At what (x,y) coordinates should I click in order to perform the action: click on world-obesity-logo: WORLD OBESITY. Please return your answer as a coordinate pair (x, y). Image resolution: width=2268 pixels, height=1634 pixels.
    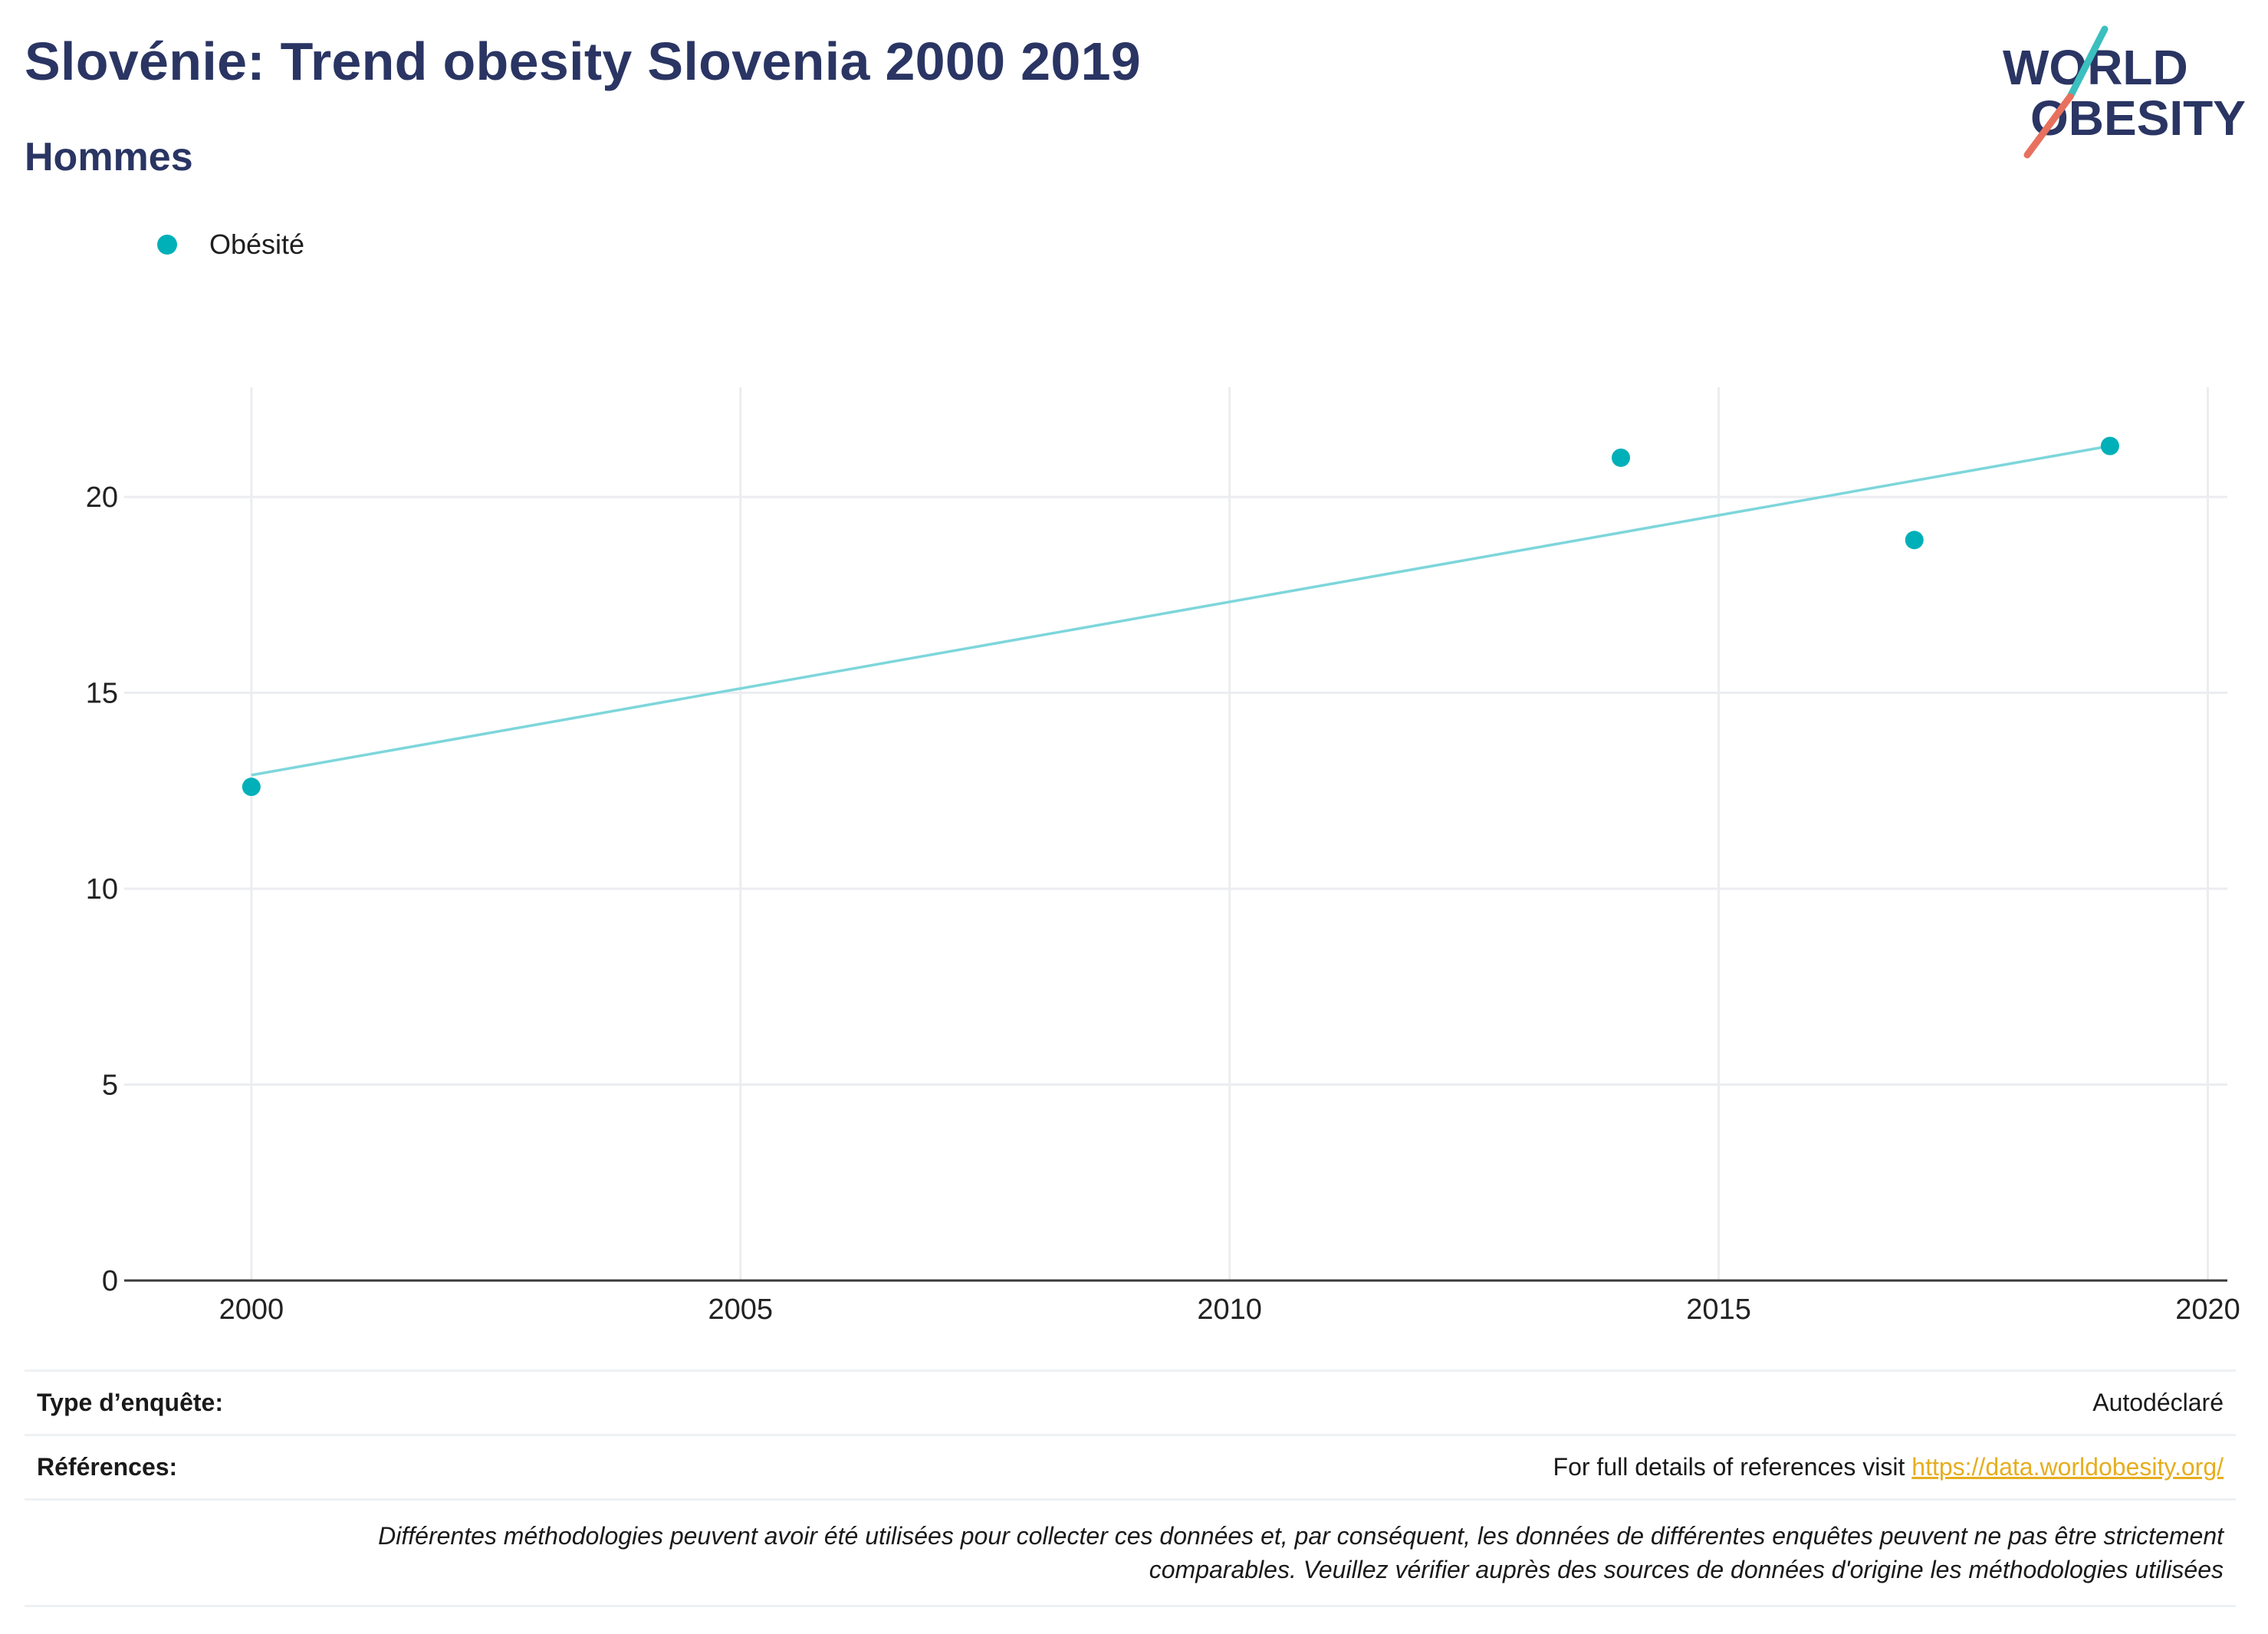
    Looking at the image, I should click on (2124, 92).